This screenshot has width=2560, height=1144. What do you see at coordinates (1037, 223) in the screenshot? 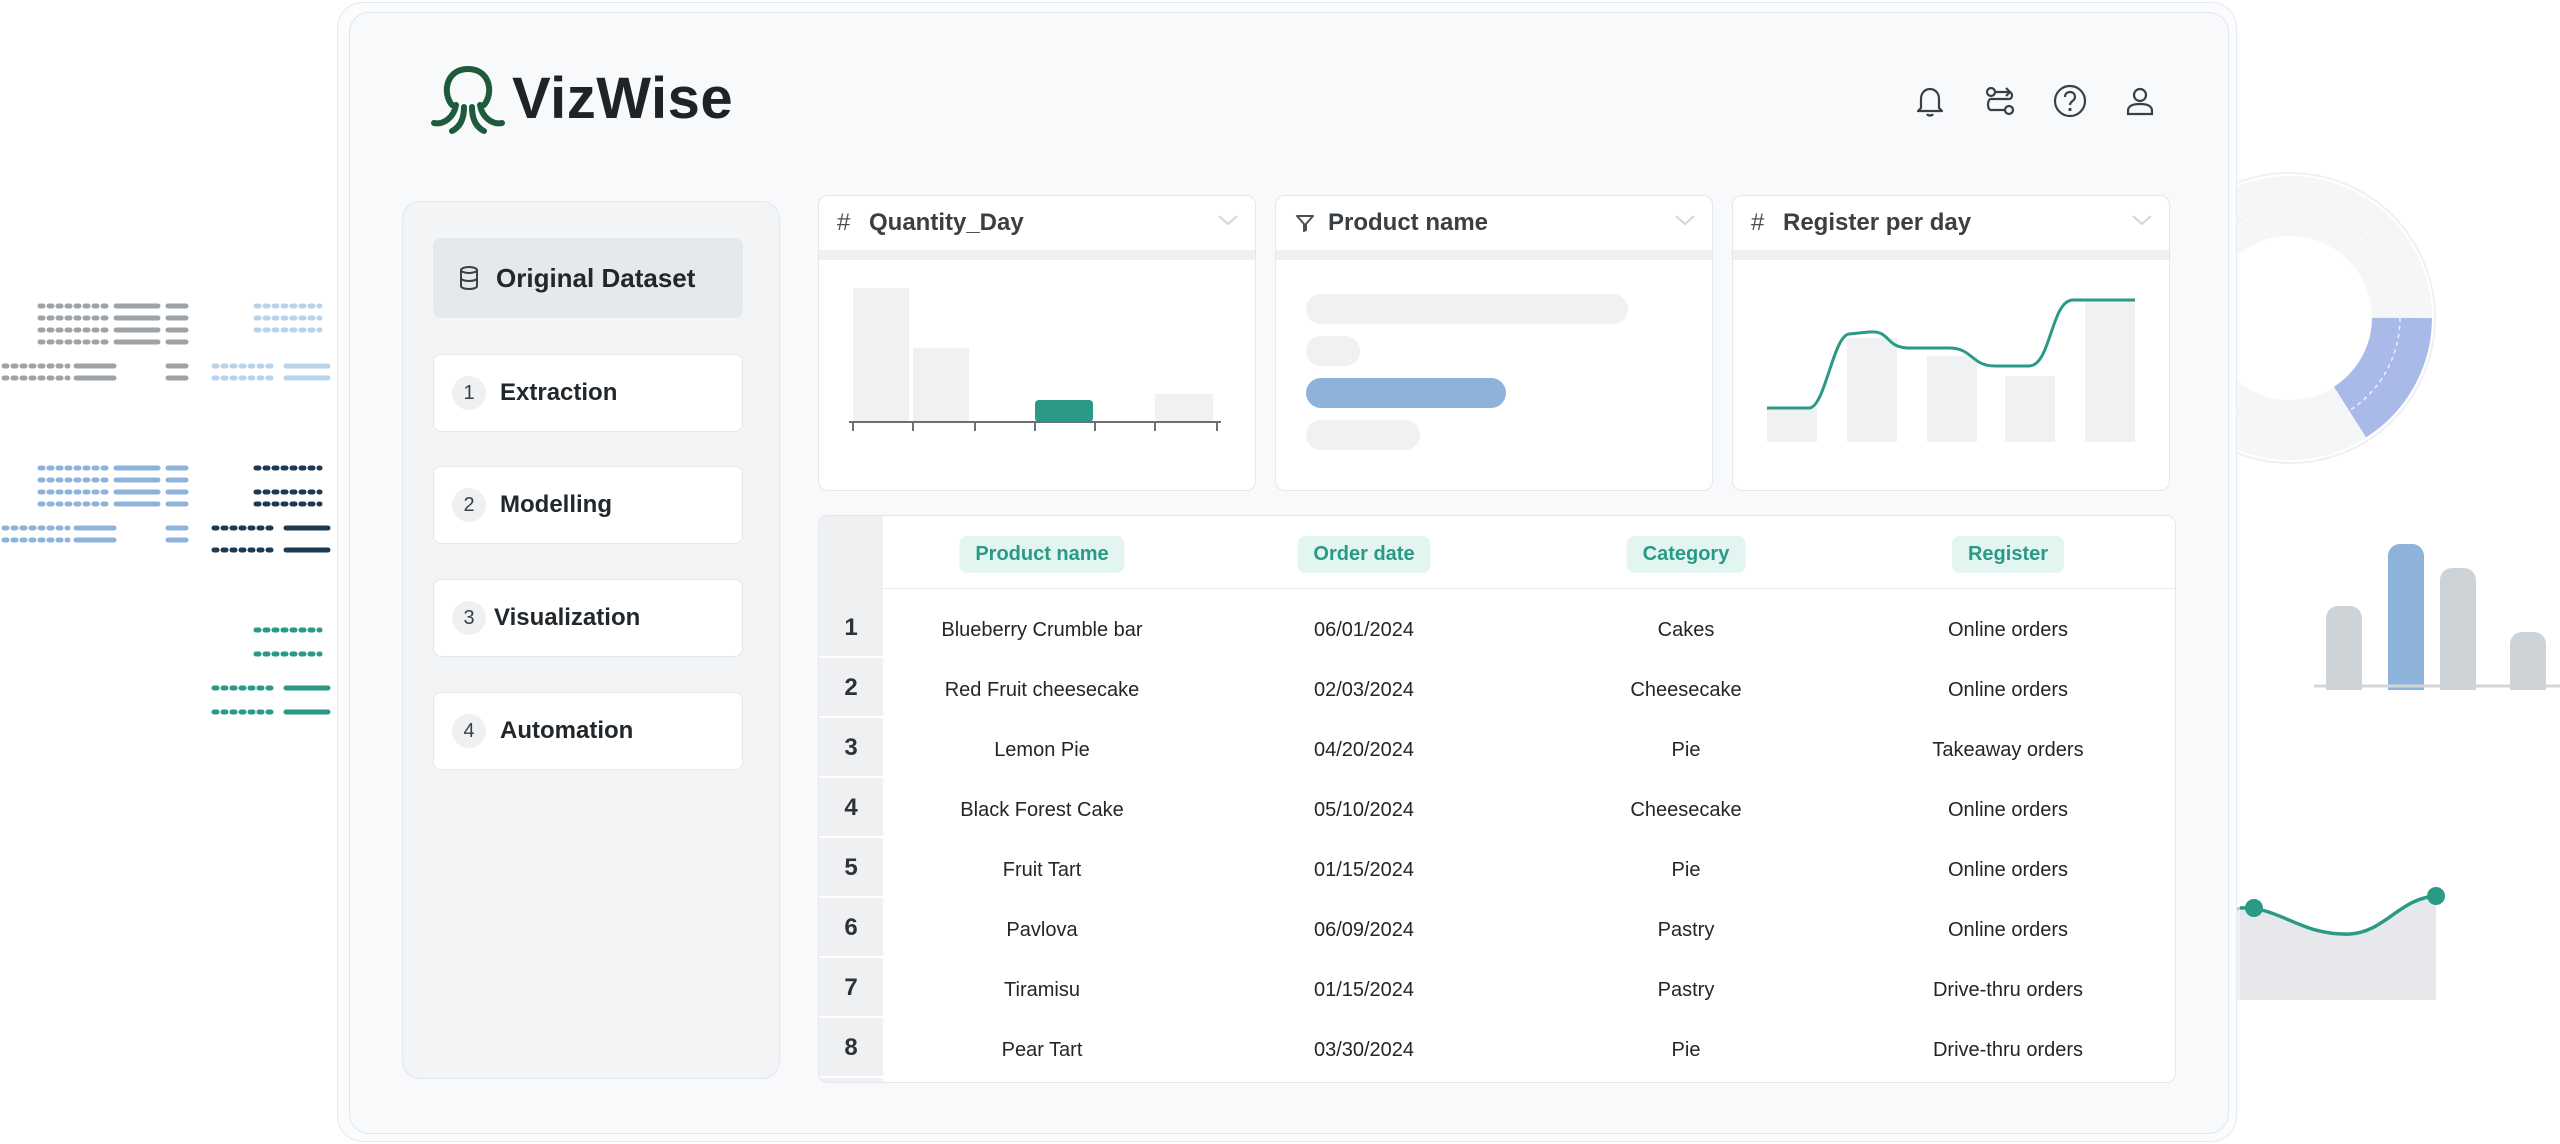
I see `card-header: # Quantity_Day` at bounding box center [1037, 223].